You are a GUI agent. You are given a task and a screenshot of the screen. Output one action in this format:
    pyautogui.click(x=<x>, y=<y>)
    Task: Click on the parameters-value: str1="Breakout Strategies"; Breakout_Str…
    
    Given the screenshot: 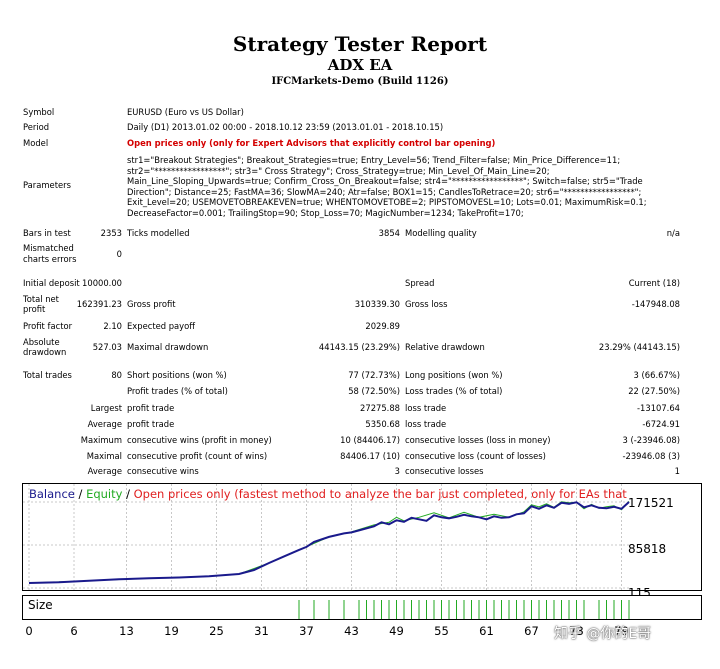 What is the action you would take?
    pyautogui.click(x=387, y=186)
    